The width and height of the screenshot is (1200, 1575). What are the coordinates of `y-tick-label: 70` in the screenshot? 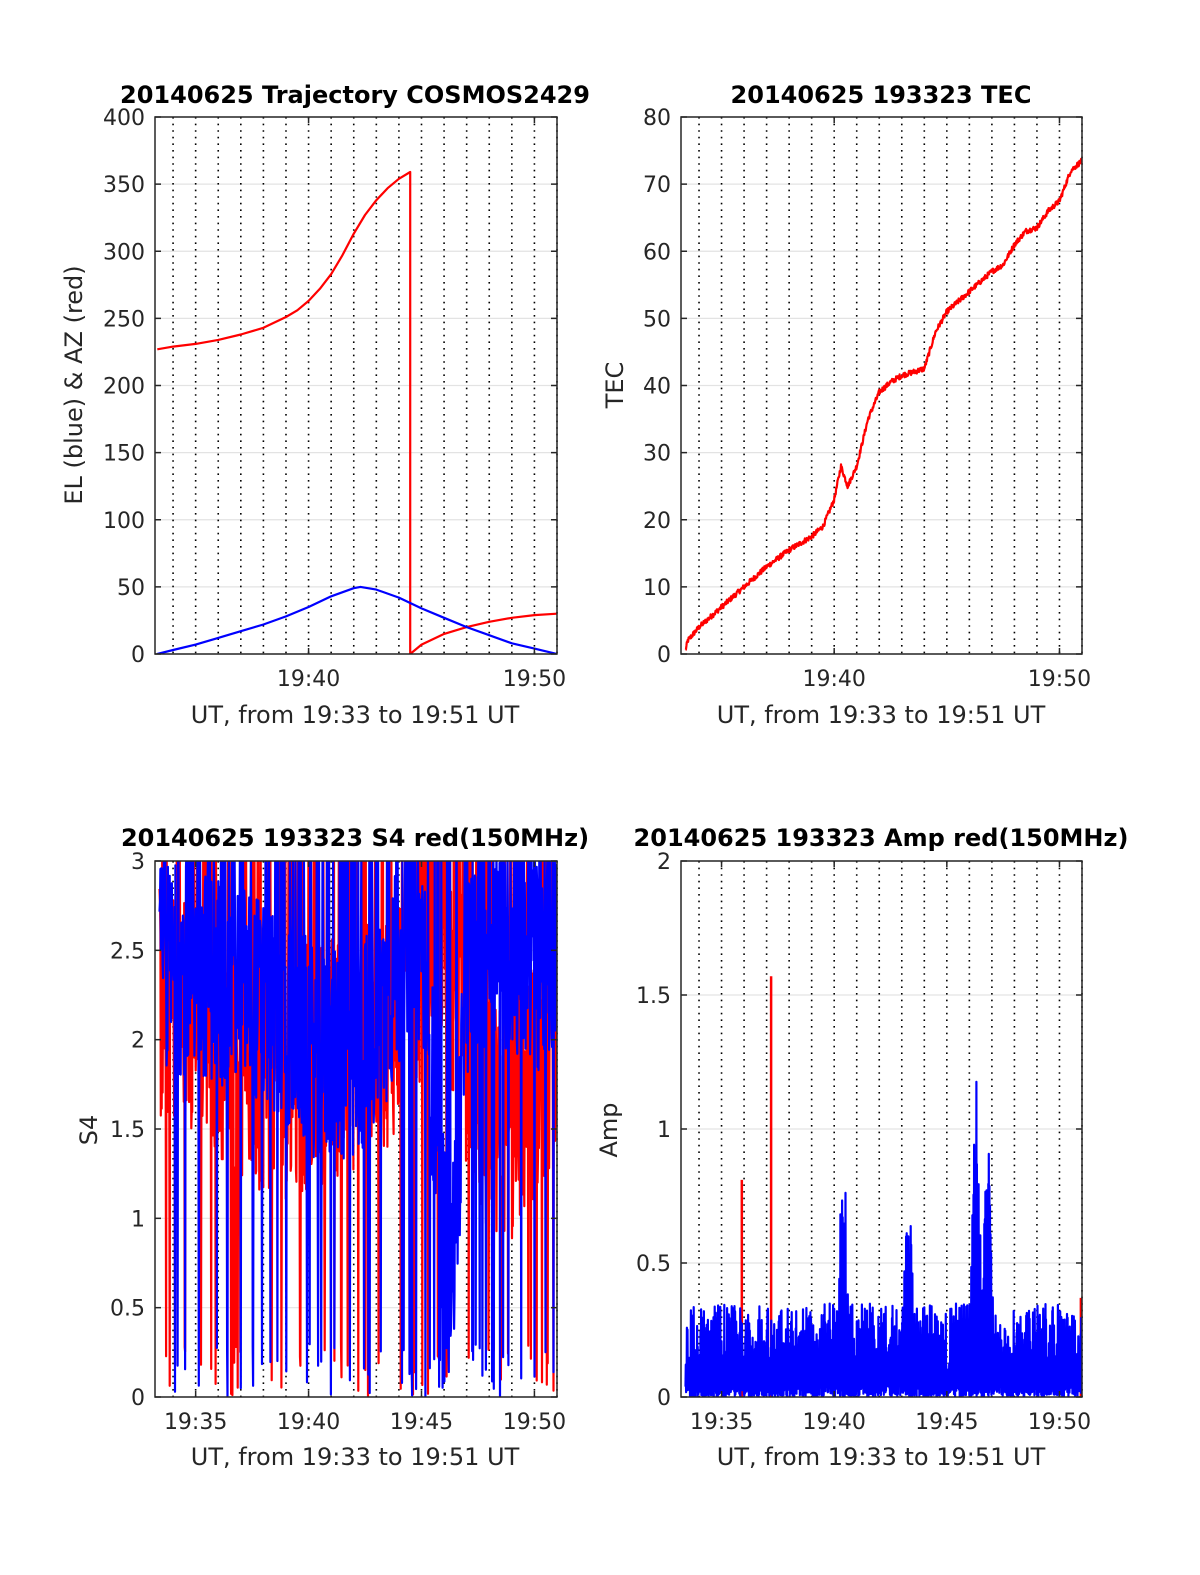 It's located at (657, 185).